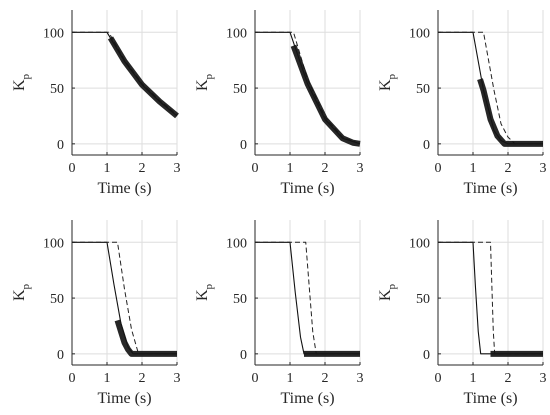  Describe the element at coordinates (96, 103) in the screenshot. I see `subplot-1: 0 1 2 3 0 50 100 Time (s) Kp` at that location.